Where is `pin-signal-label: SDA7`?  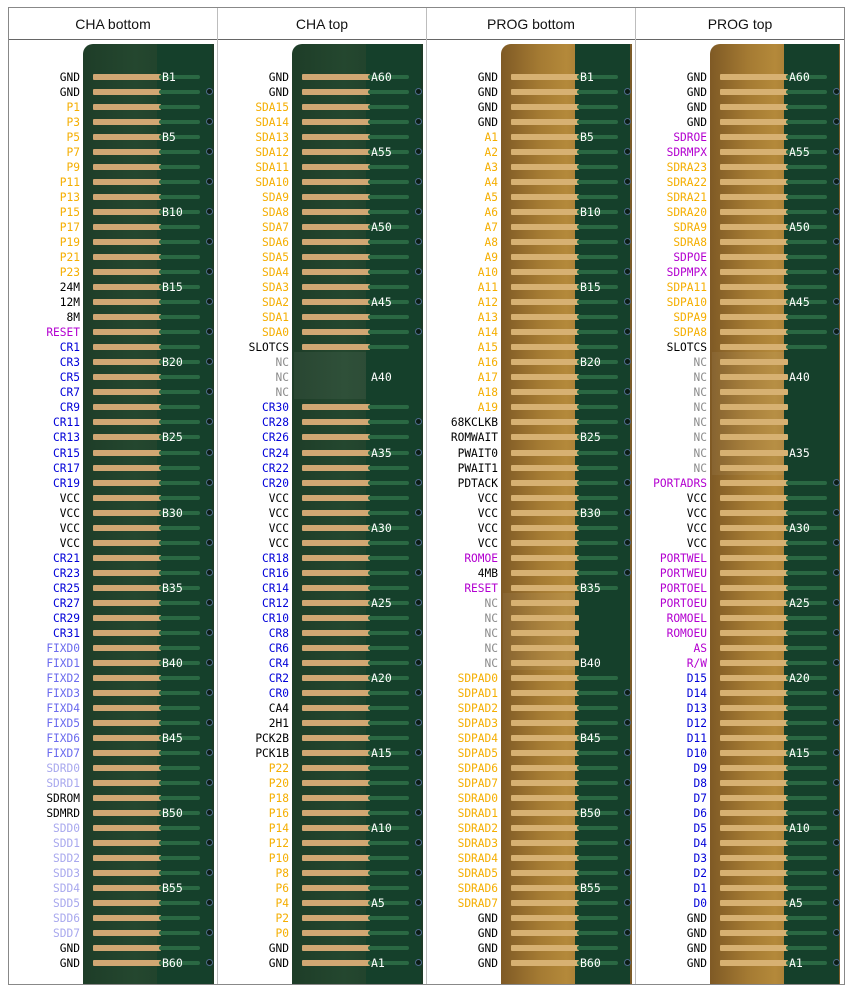 pin-signal-label: SDA7 is located at coordinates (275, 228).